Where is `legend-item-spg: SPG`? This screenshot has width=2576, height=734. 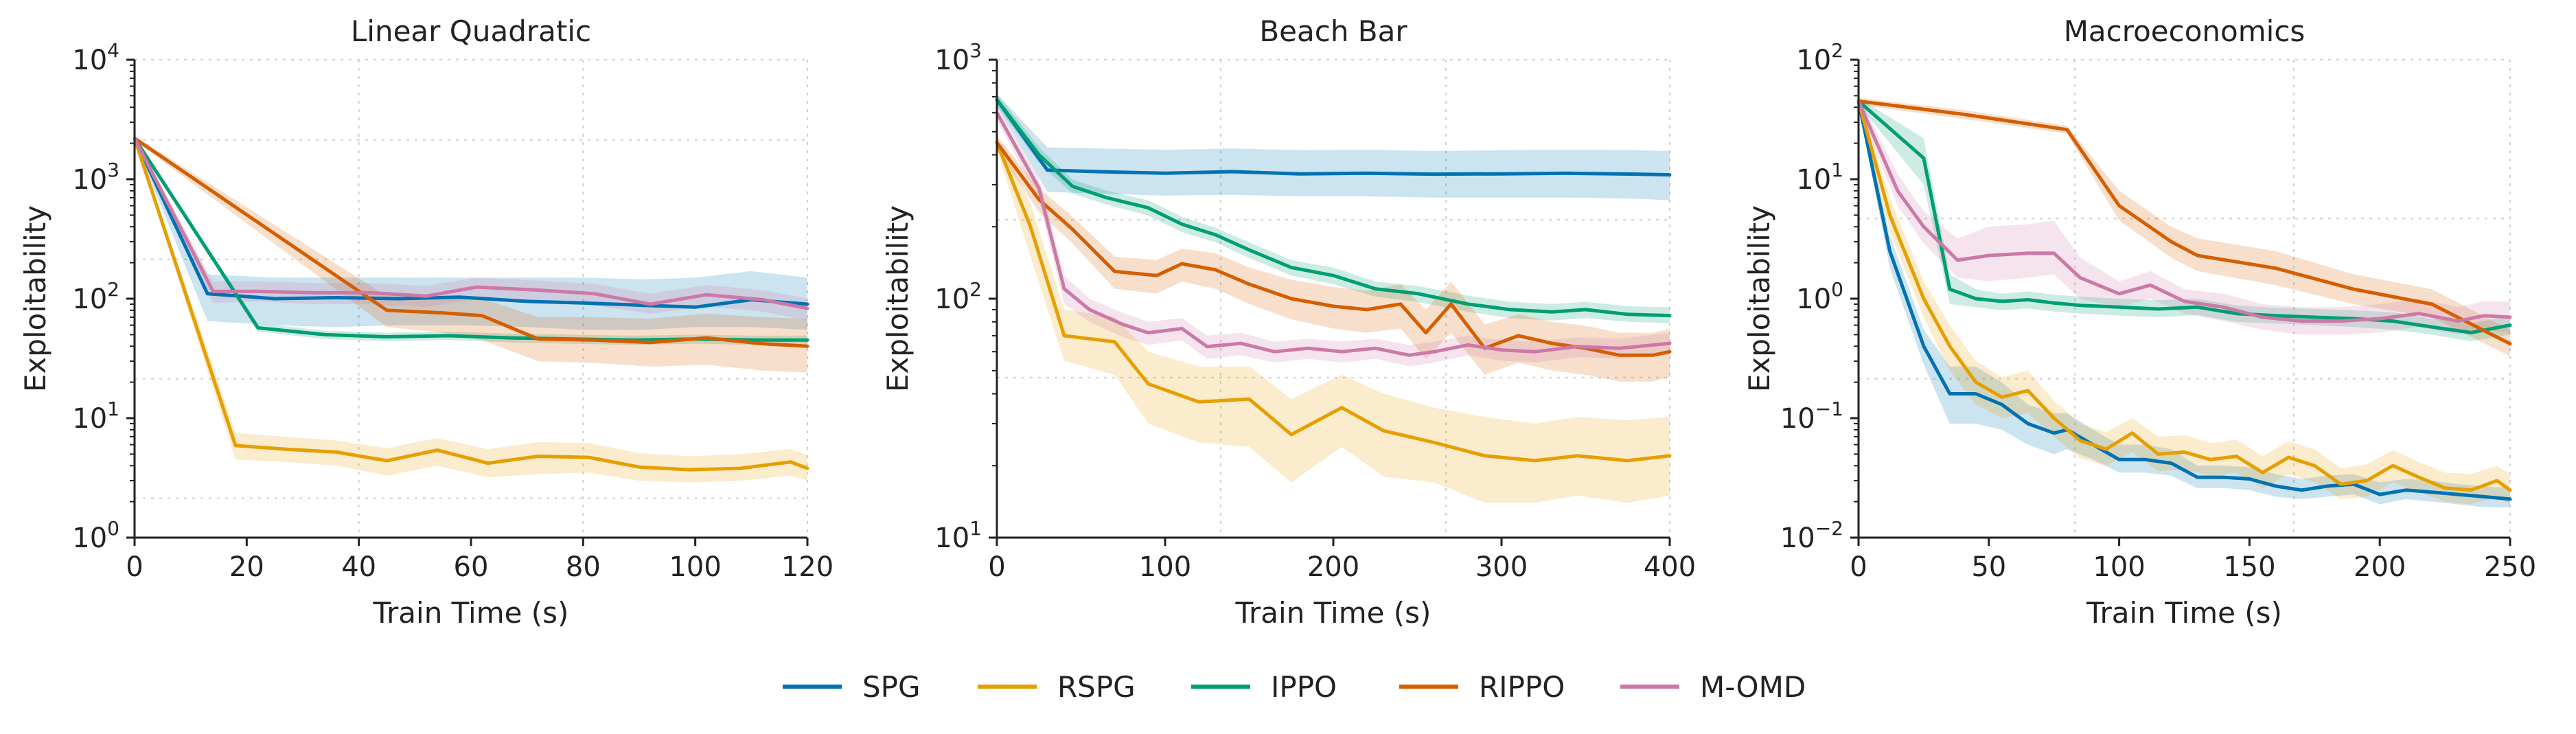 legend-item-spg: SPG is located at coordinates (852, 687).